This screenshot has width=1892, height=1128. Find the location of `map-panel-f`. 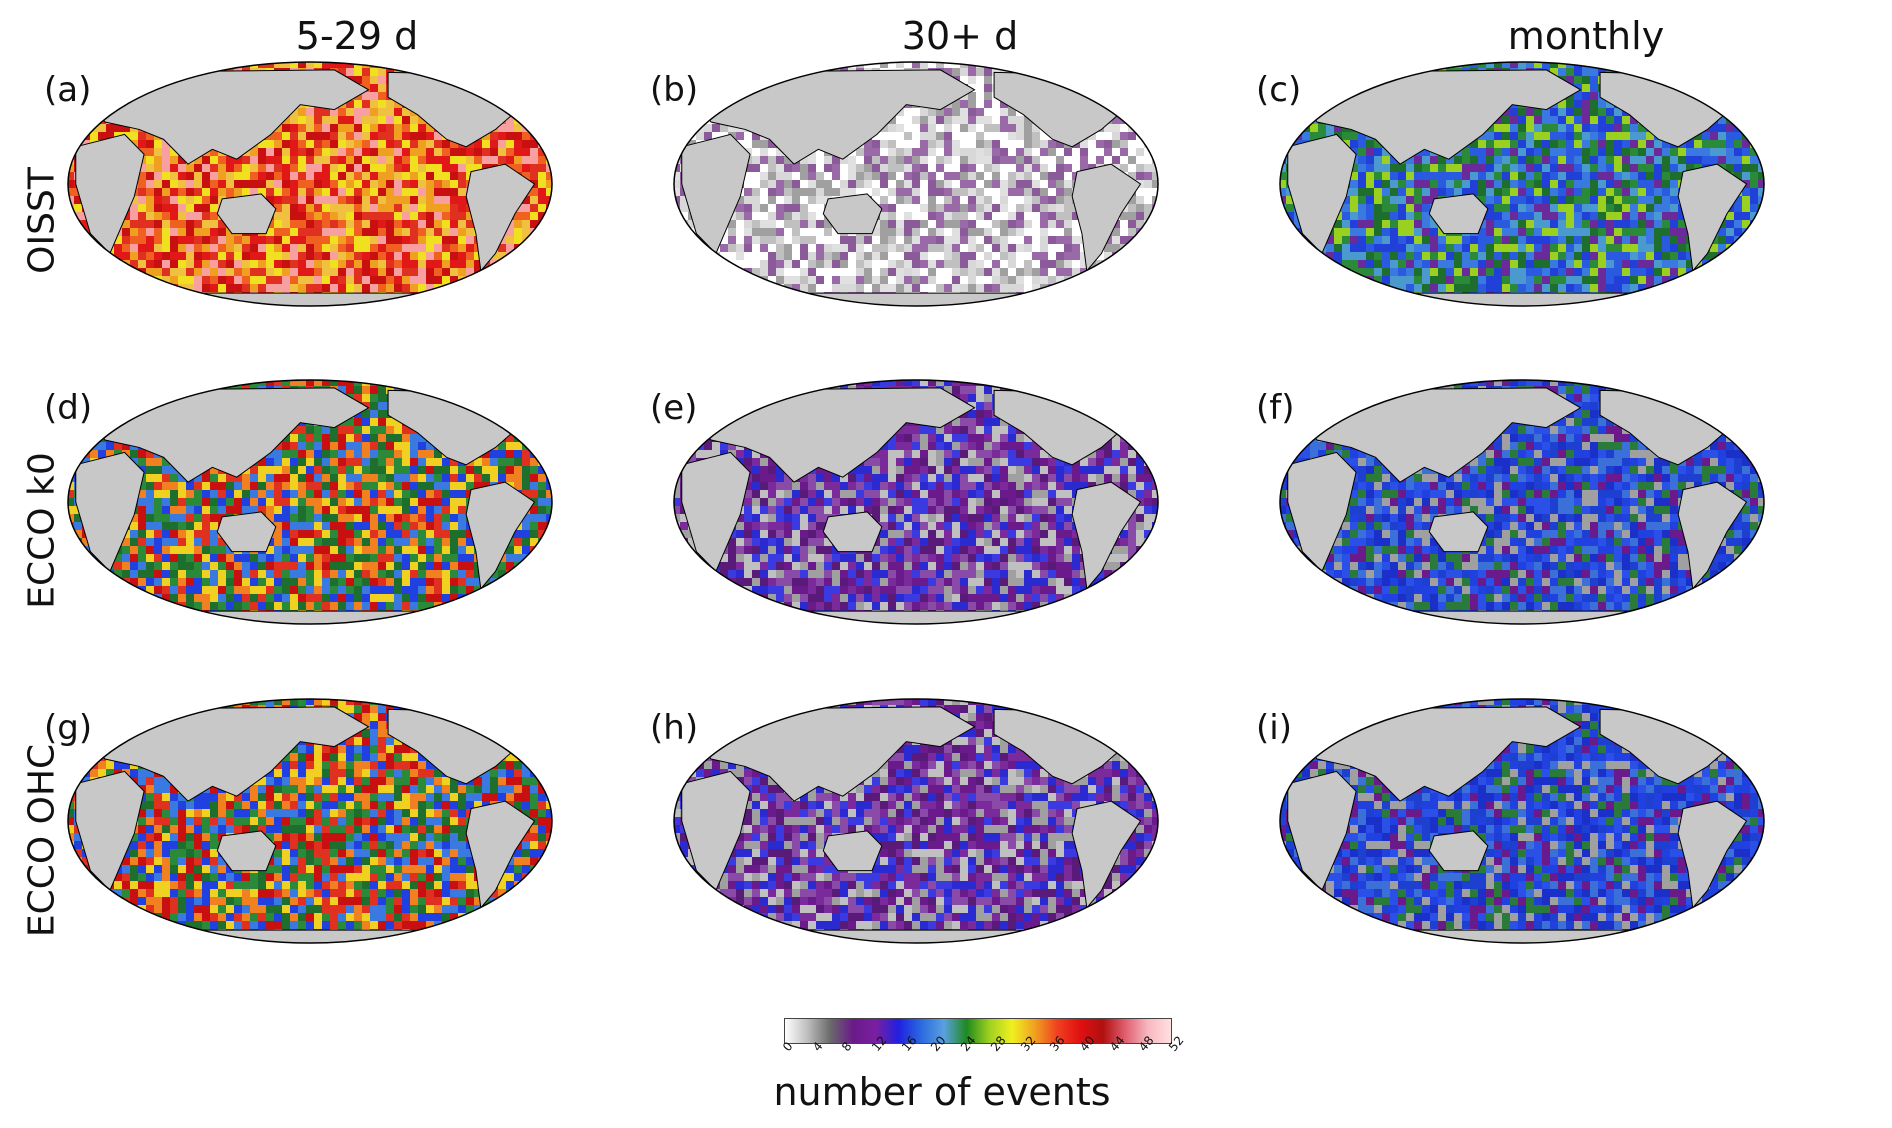

map-panel-f is located at coordinates (1522, 502).